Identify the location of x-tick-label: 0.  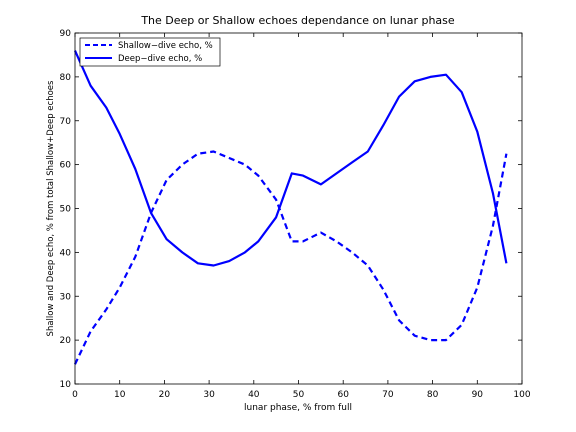
(75, 395).